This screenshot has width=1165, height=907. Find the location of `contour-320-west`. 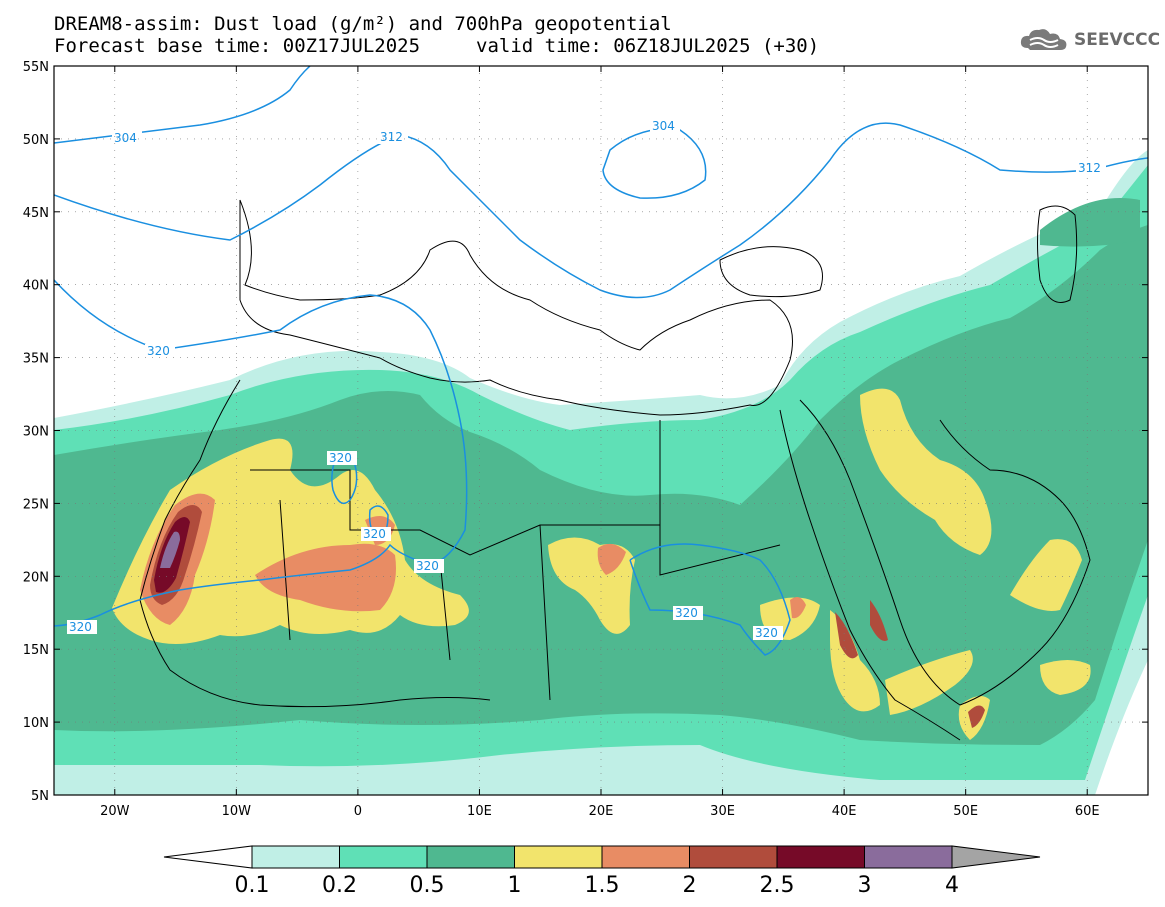

contour-320-west is located at coordinates (261, 453).